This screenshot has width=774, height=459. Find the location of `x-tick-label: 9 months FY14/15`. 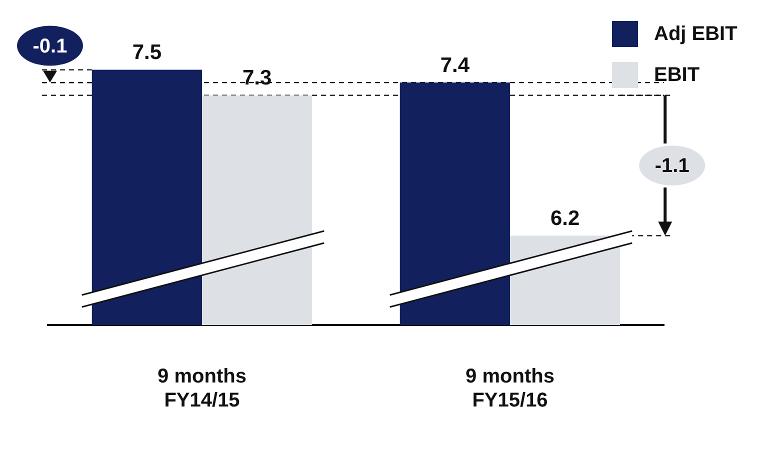

x-tick-label: 9 months FY14/15 is located at coordinates (202, 389).